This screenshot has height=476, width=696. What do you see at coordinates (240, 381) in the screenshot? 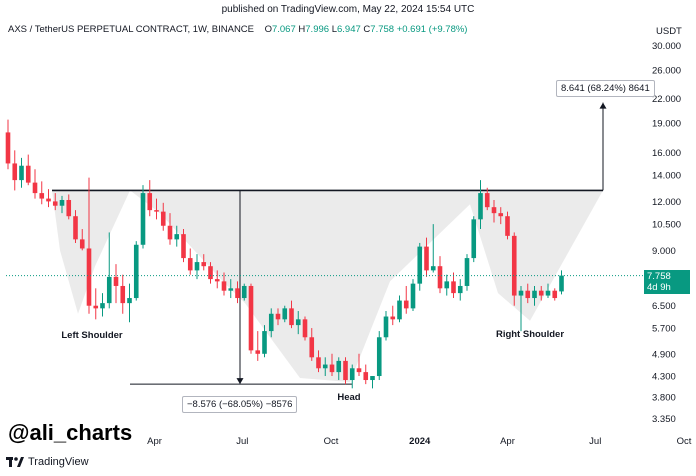
I see `measure-down-arrowhead` at bounding box center [240, 381].